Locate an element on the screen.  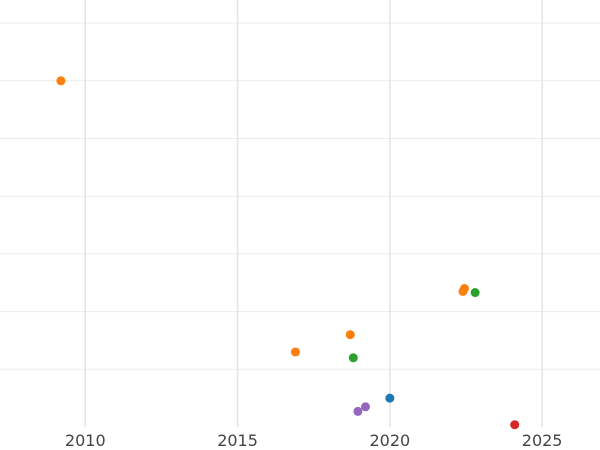
x-tick-label: 2020 is located at coordinates (389, 440).